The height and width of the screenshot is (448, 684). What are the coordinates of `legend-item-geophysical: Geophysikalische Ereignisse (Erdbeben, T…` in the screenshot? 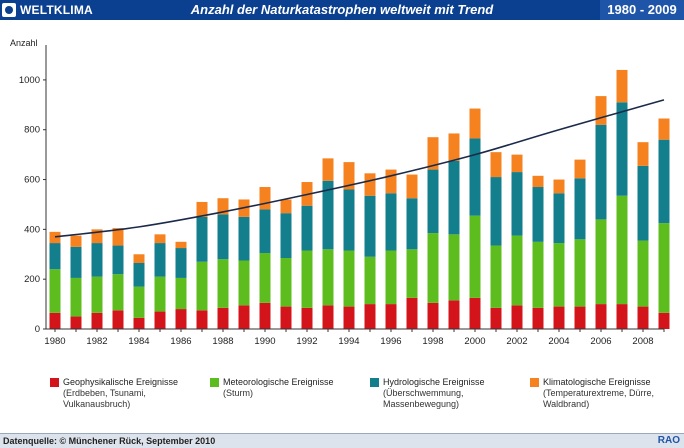 It's located at (120, 402).